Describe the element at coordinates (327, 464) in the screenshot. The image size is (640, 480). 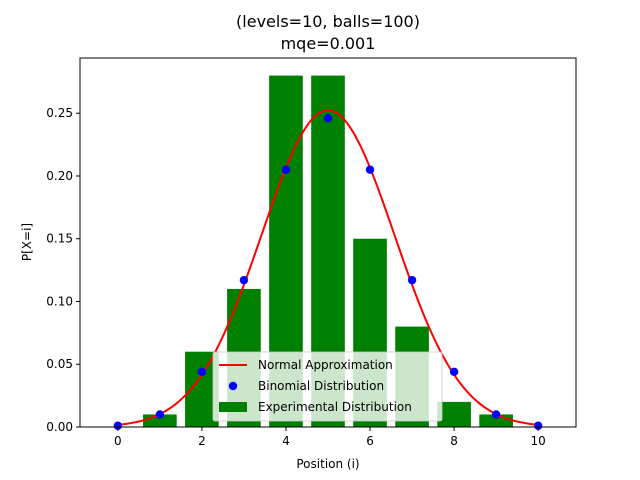
I see `x-axis-label: Position (i)` at that location.